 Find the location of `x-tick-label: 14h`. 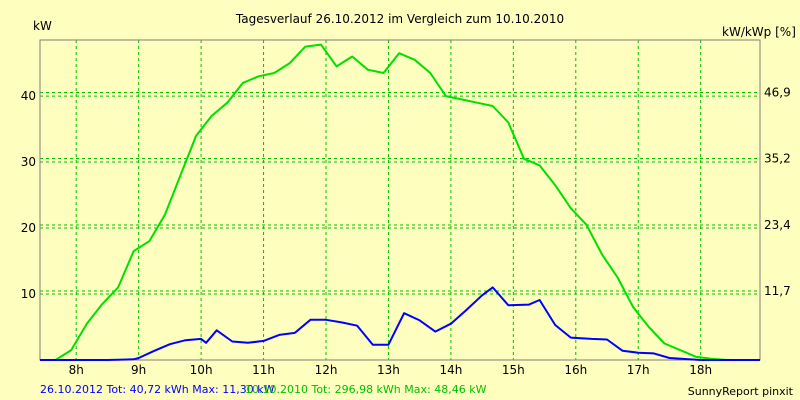

x-tick-label: 14h is located at coordinates (450, 370).